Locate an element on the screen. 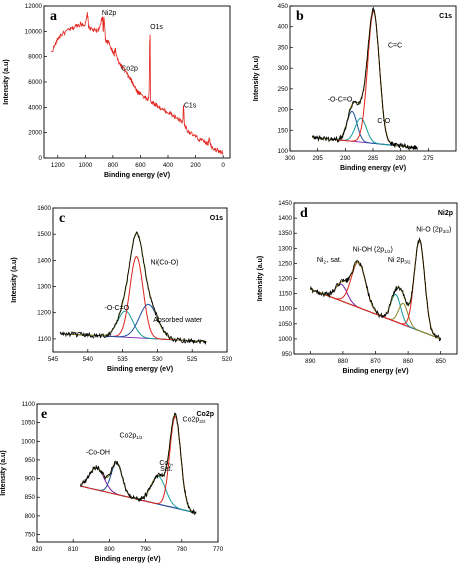  x-tick-label: 530 is located at coordinates (157, 359).